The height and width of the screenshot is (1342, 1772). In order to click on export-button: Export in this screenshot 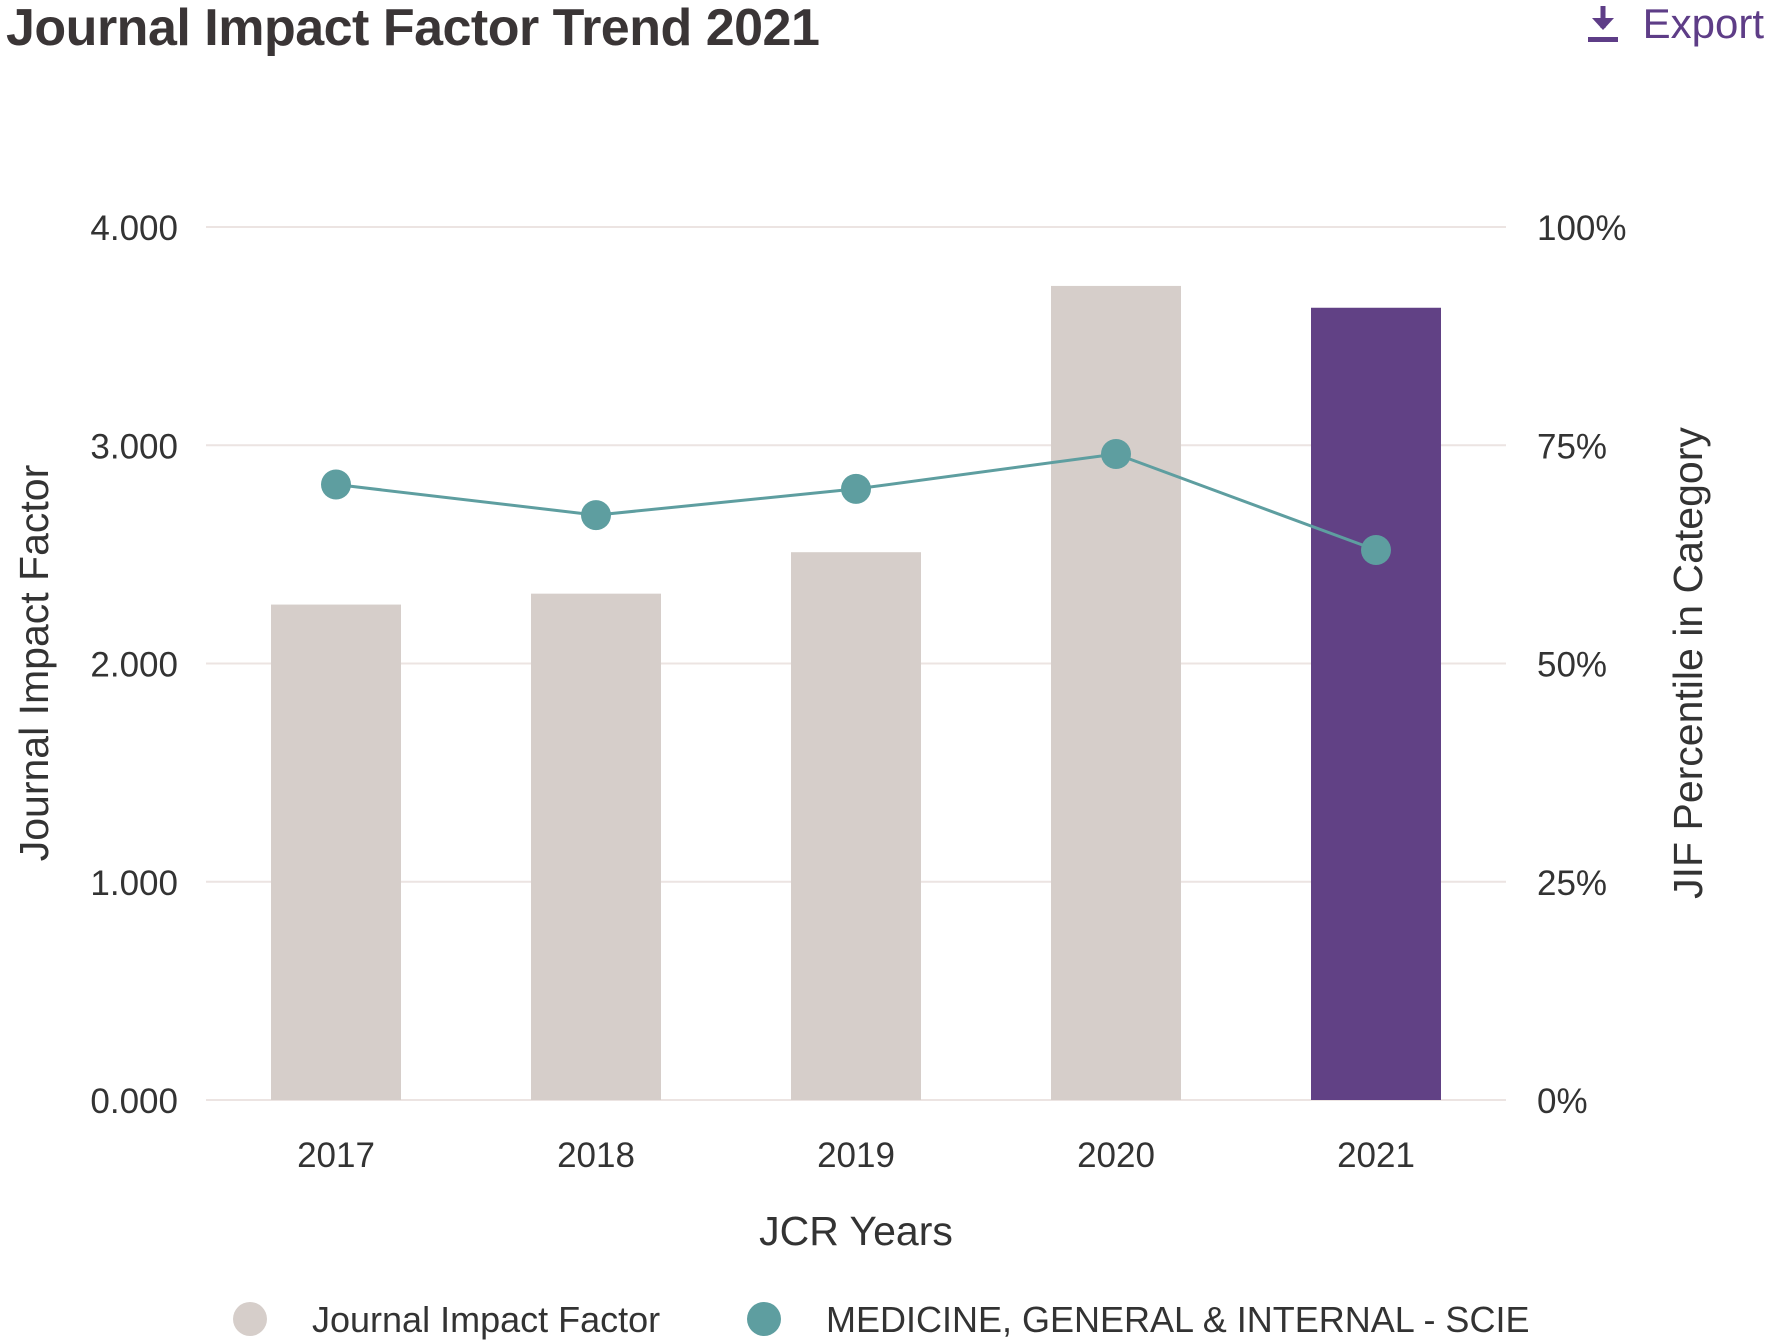, I will do `click(1674, 24)`.